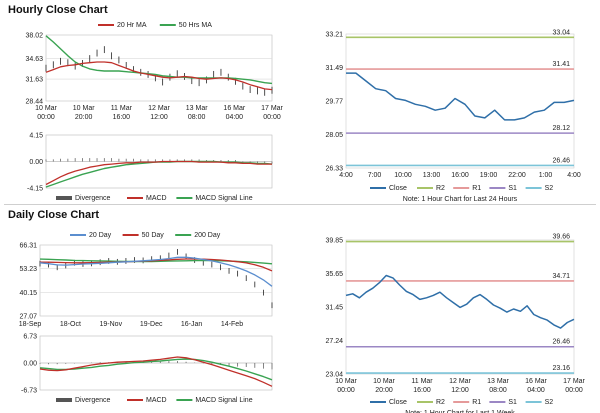 The width and height of the screenshot is (600, 413). What do you see at coordinates (36, 136) in the screenshot?
I see `y-tick-label: 4.15` at bounding box center [36, 136].